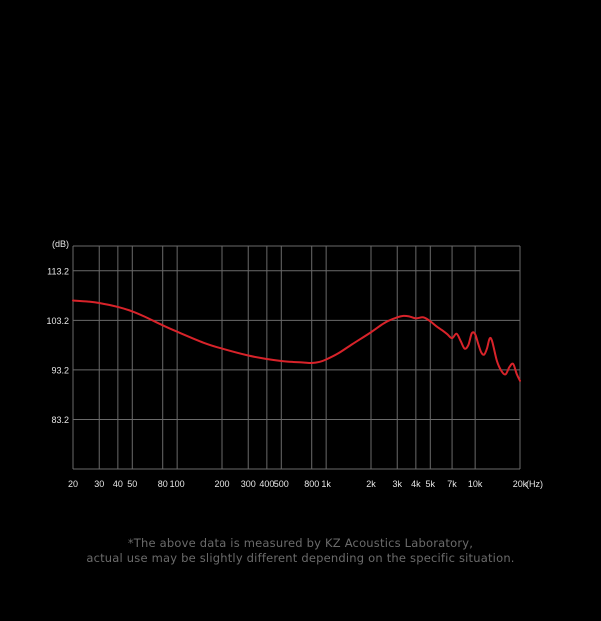 This screenshot has height=621, width=601. What do you see at coordinates (118, 484) in the screenshot?
I see `x-tick-label: 40` at bounding box center [118, 484].